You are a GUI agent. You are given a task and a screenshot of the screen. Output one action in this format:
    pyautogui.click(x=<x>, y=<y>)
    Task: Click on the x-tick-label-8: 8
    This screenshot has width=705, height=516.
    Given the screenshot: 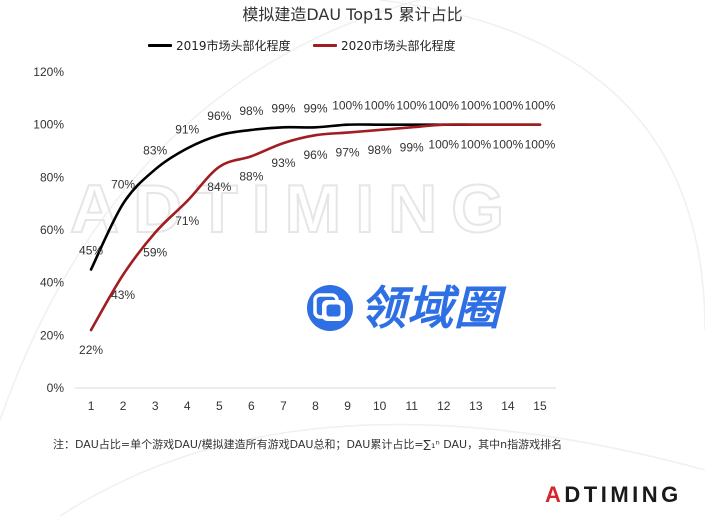 What is the action you would take?
    pyautogui.click(x=315, y=406)
    